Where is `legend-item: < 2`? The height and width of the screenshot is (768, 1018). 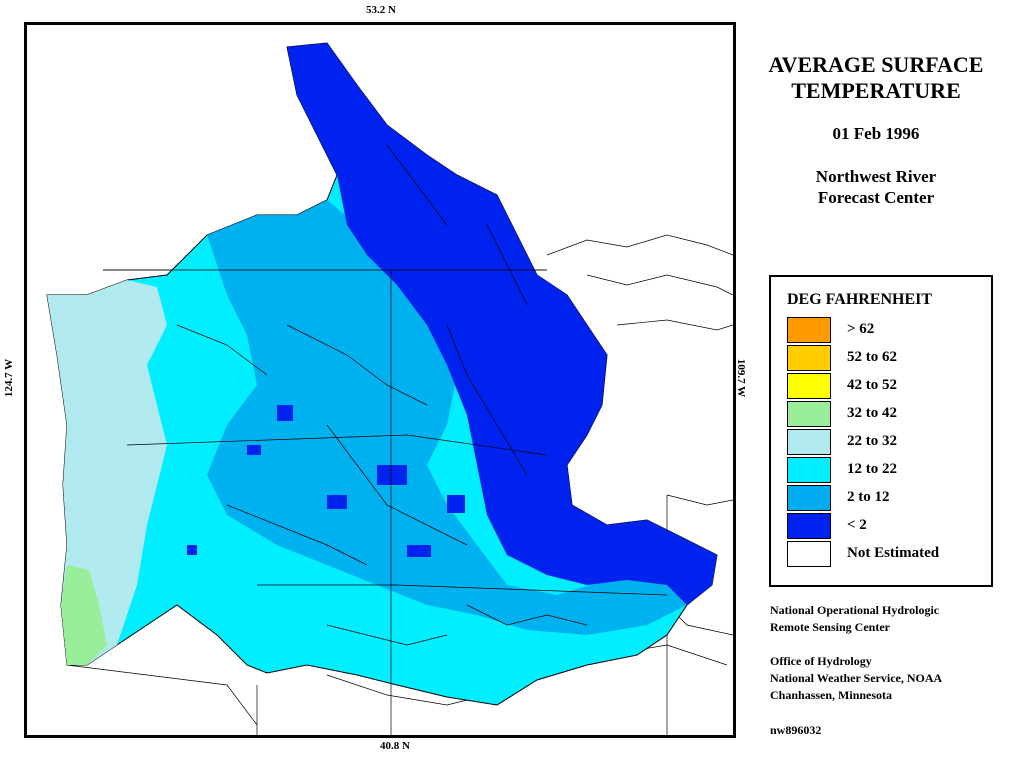 legend-item: < 2 is located at coordinates (887, 527).